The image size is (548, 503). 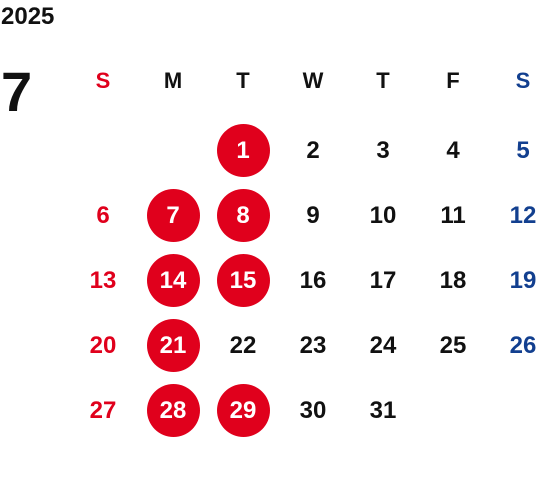 I want to click on day-number: 26, so click(x=523, y=345).